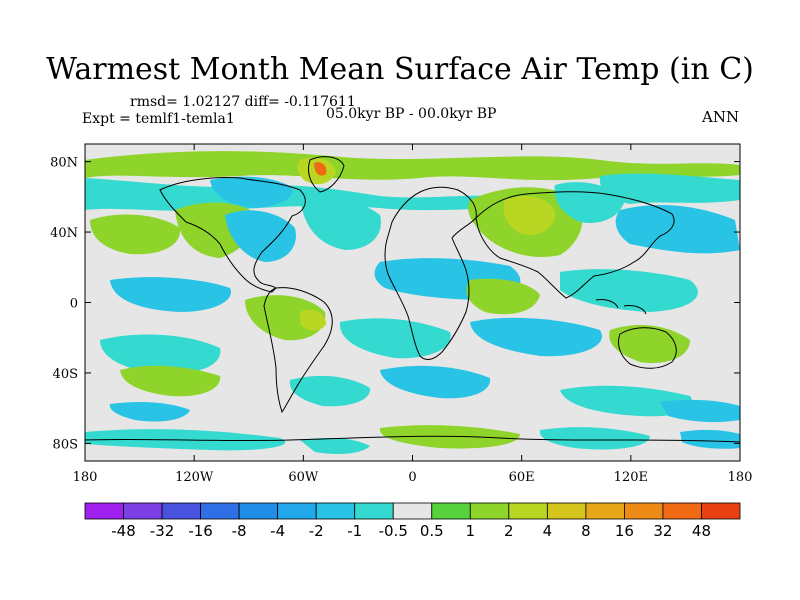  I want to click on coastline-indonesia, so click(621, 307).